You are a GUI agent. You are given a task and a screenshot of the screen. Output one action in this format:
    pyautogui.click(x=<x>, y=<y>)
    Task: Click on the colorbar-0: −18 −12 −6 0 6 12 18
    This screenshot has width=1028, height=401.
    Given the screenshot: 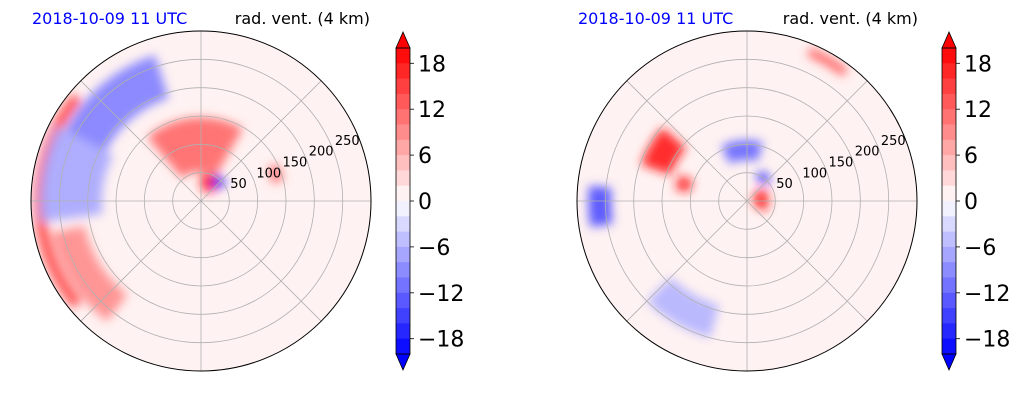 What is the action you would take?
    pyautogui.click(x=429, y=201)
    